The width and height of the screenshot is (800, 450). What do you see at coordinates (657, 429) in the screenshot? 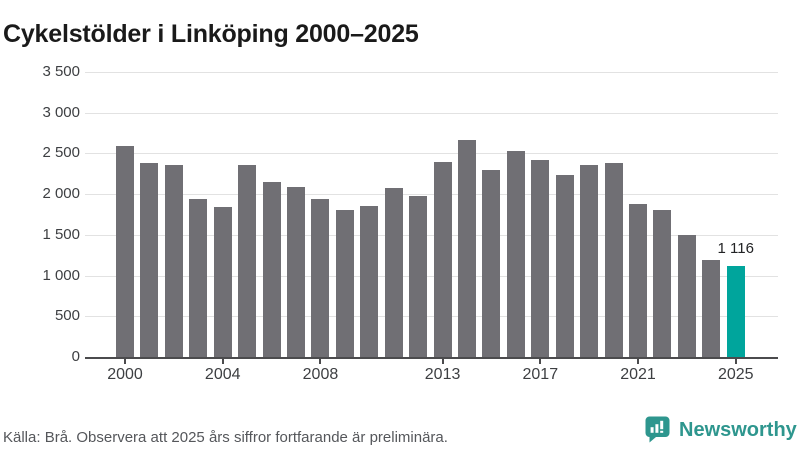
I see `newsworthy-speech-bubble-bar-chart-icon` at bounding box center [657, 429].